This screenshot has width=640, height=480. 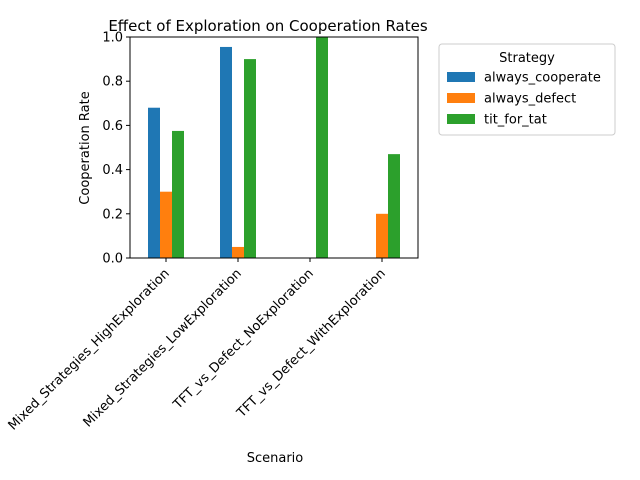 What do you see at coordinates (112, 170) in the screenshot?
I see `y-tick-label: 0.4` at bounding box center [112, 170].